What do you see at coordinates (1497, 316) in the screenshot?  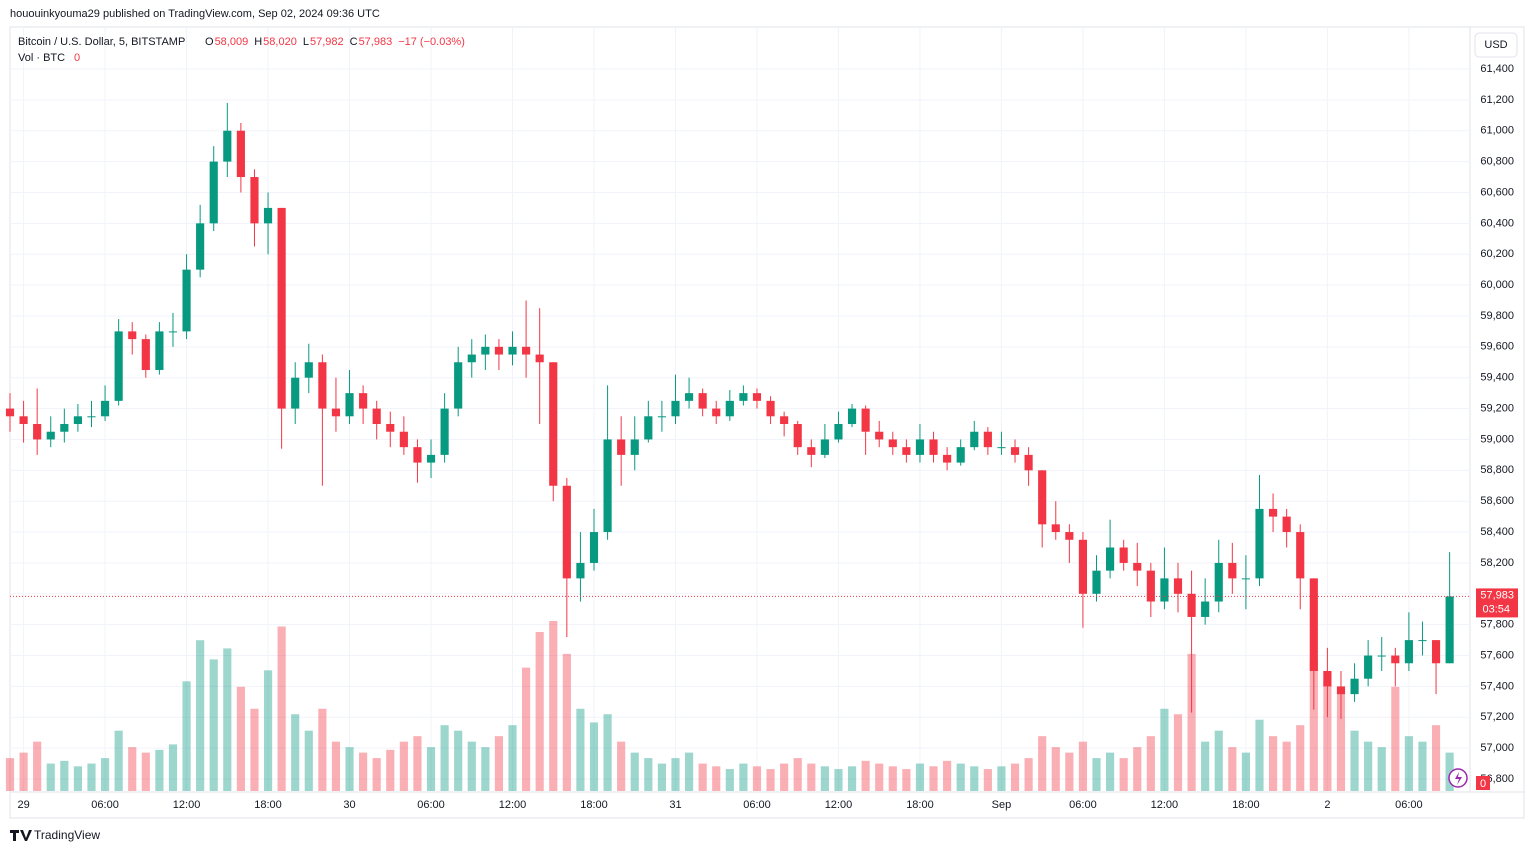 I see `y-tick-label: 59,800` at bounding box center [1497, 316].